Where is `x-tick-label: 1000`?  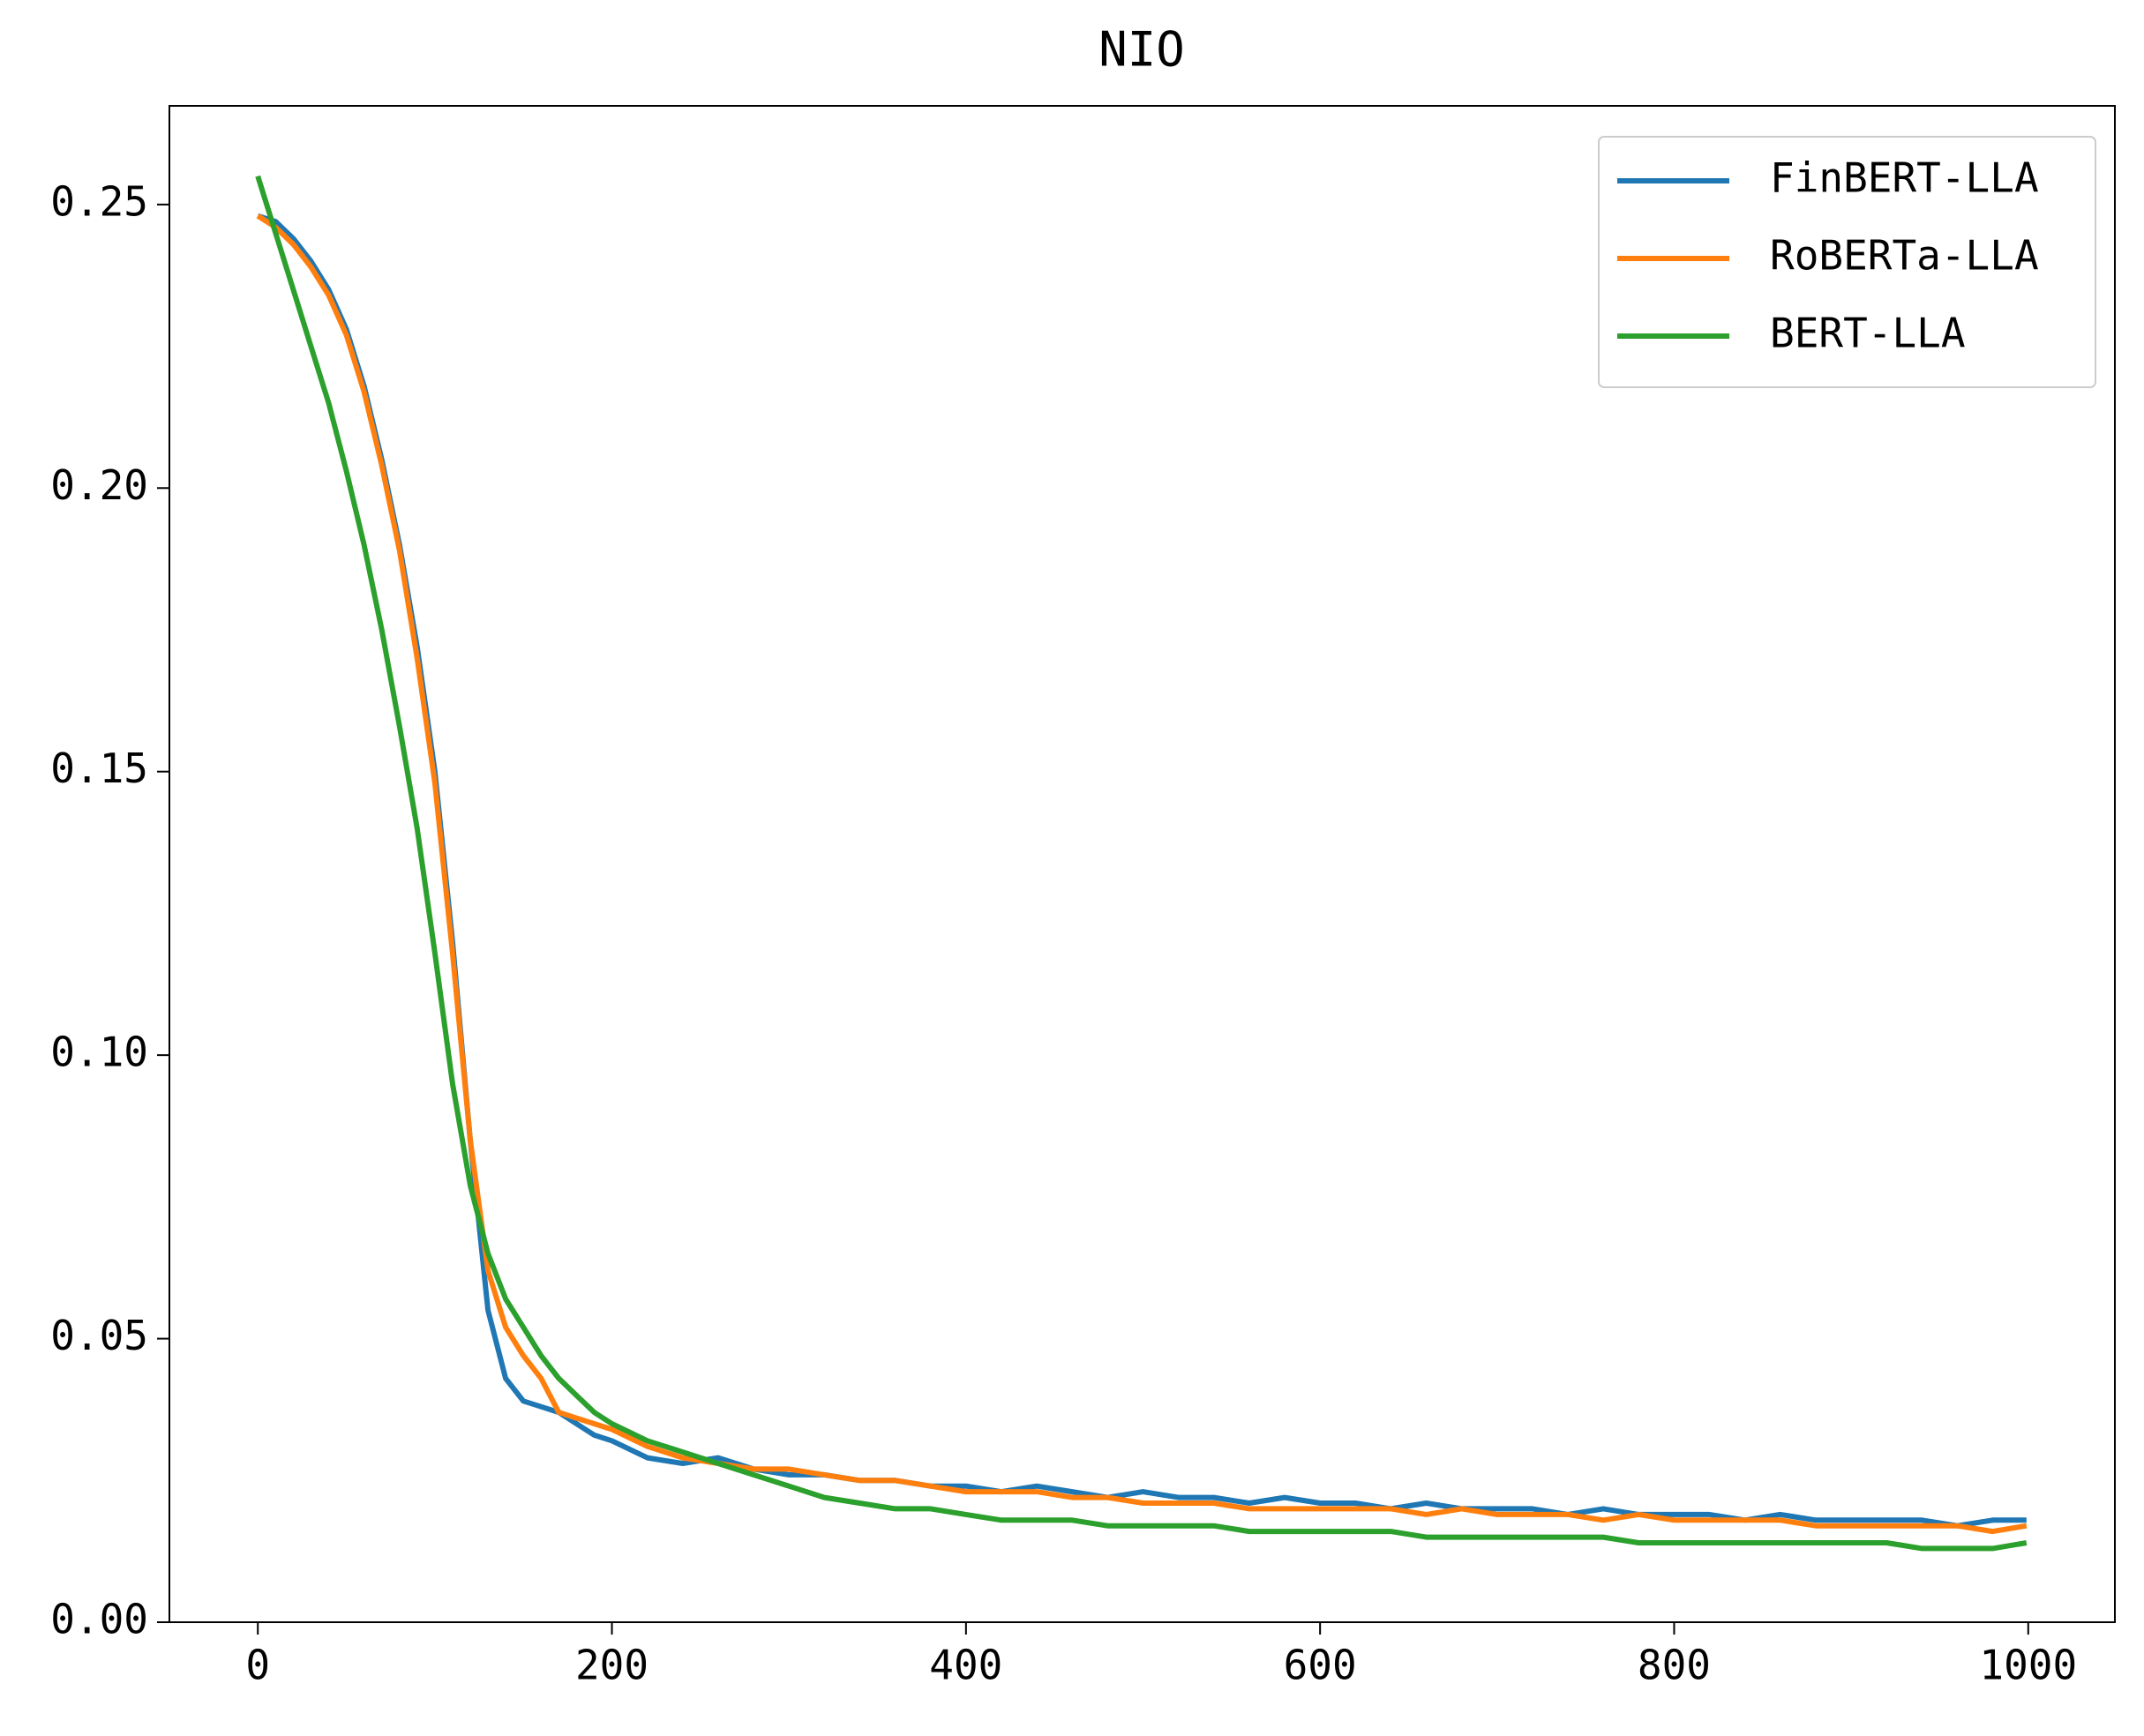
x-tick-label: 1000 is located at coordinates (2028, 1665).